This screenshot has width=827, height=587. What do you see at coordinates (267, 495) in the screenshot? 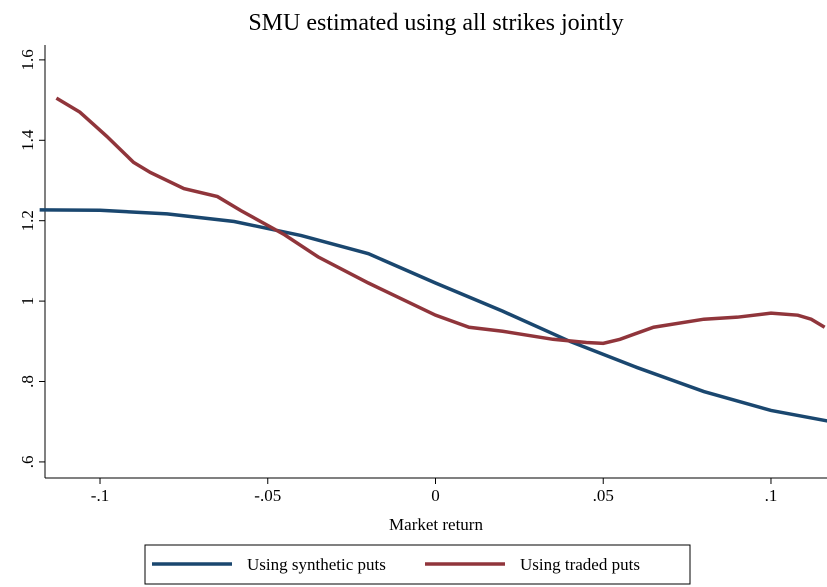
I see `x-tick-label: -.05` at bounding box center [267, 495].